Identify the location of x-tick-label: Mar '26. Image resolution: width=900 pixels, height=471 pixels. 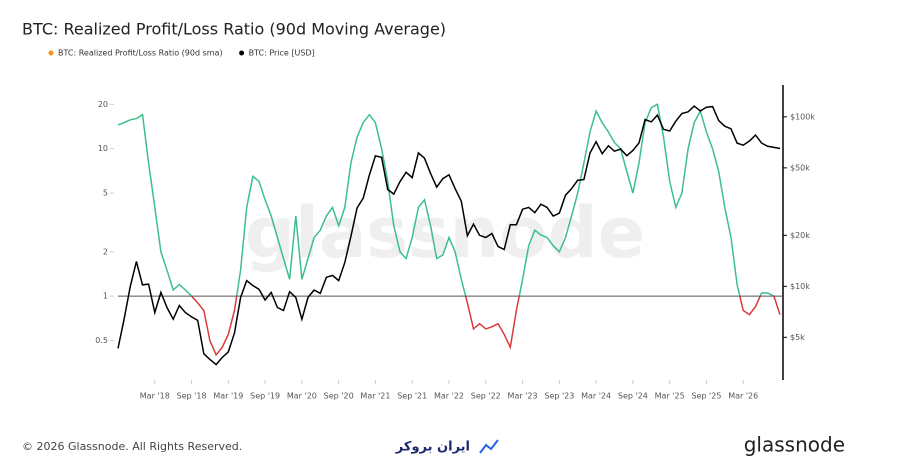
(743, 396).